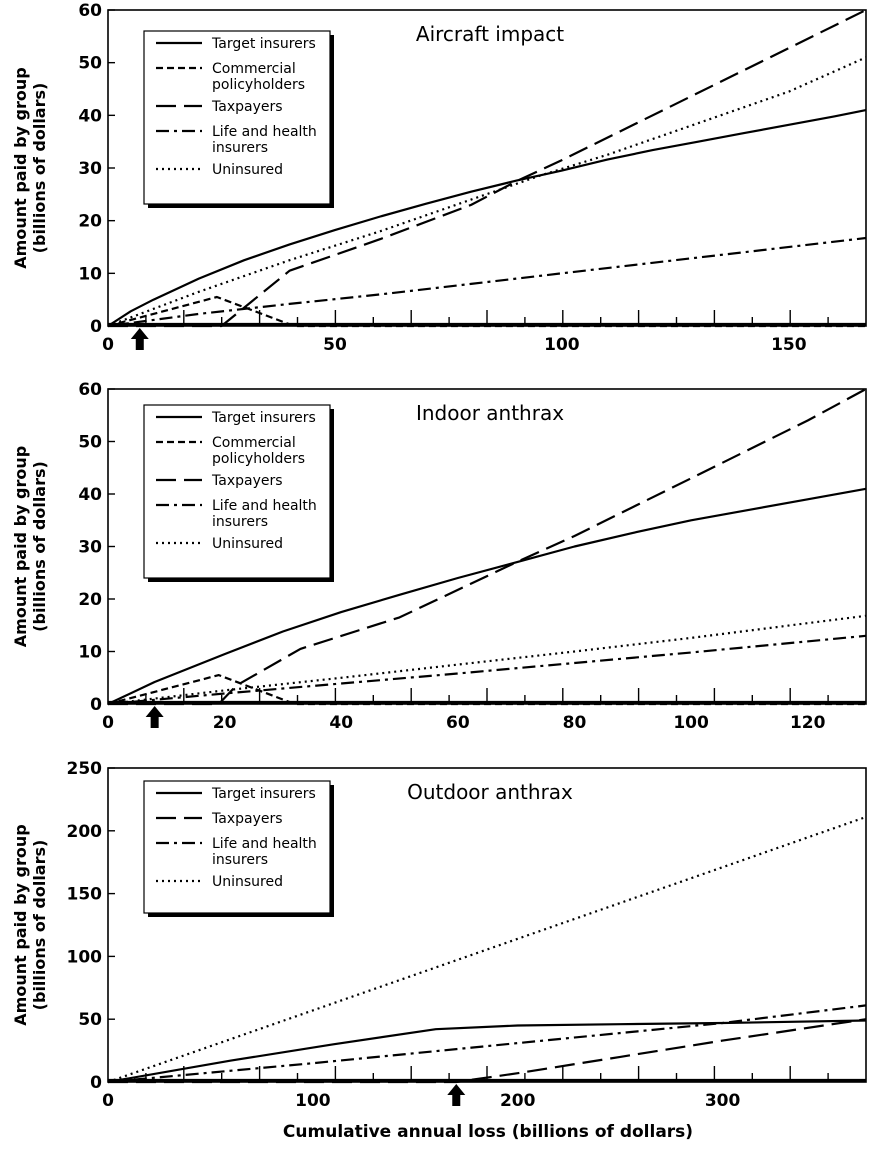  Describe the element at coordinates (490, 792) in the screenshot. I see `panel-title: Outdoor anthrax` at that location.